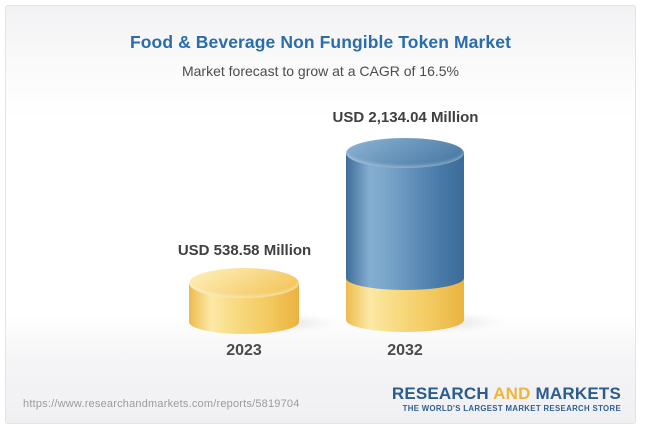  What do you see at coordinates (244, 250) in the screenshot?
I see `value-label-2023: USD 538.58 Million` at bounding box center [244, 250].